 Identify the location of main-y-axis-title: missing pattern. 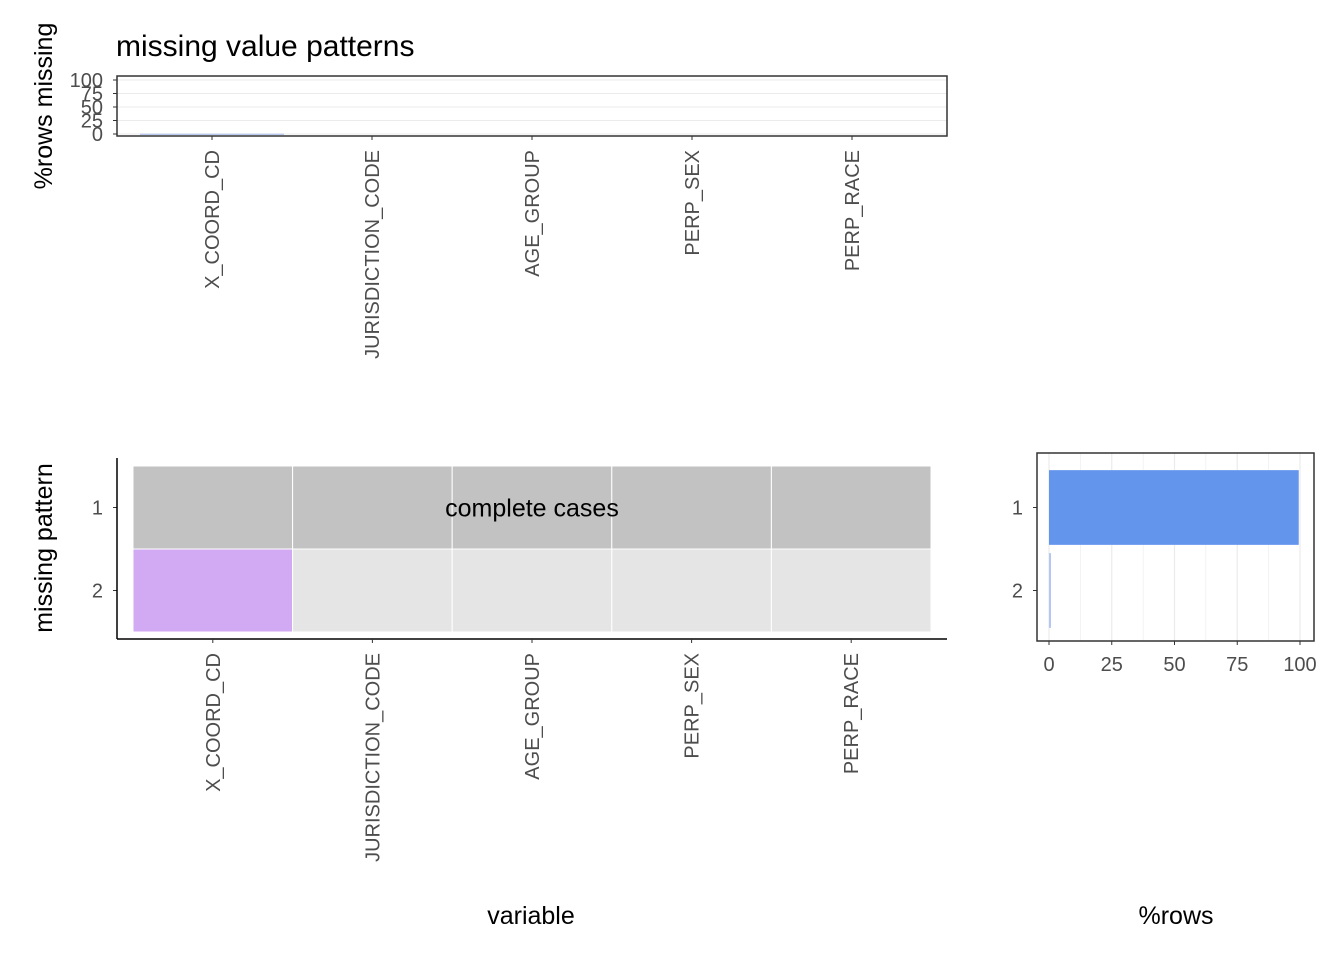
(44, 548).